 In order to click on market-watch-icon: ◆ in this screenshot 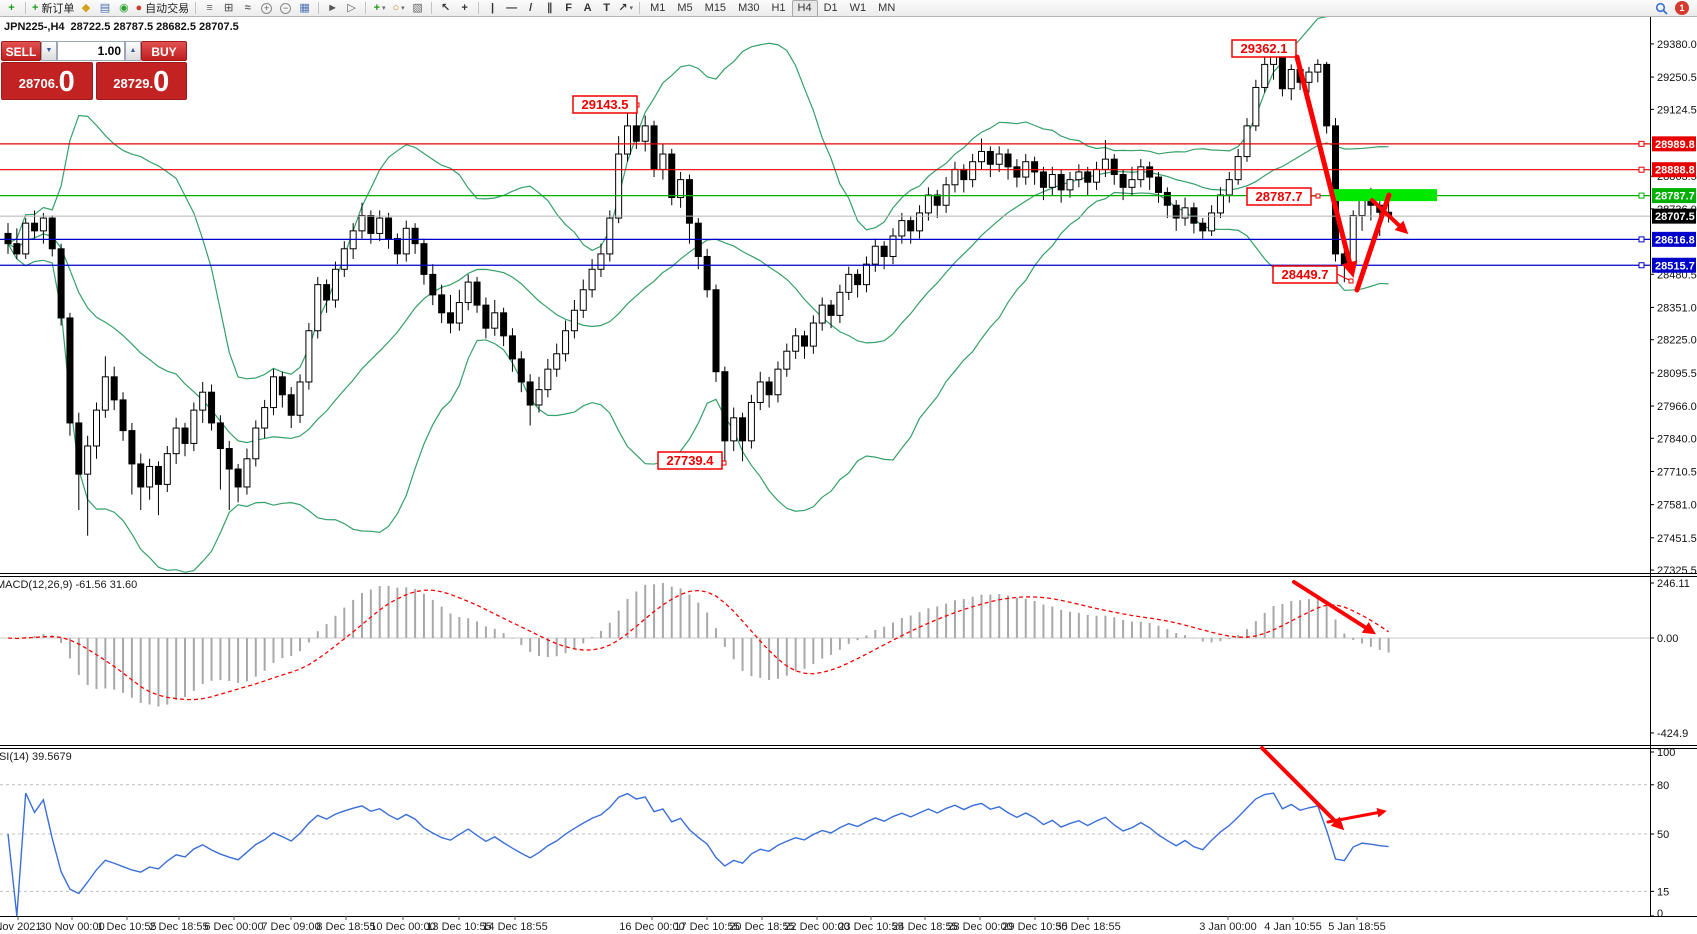, I will do `click(85, 8)`.